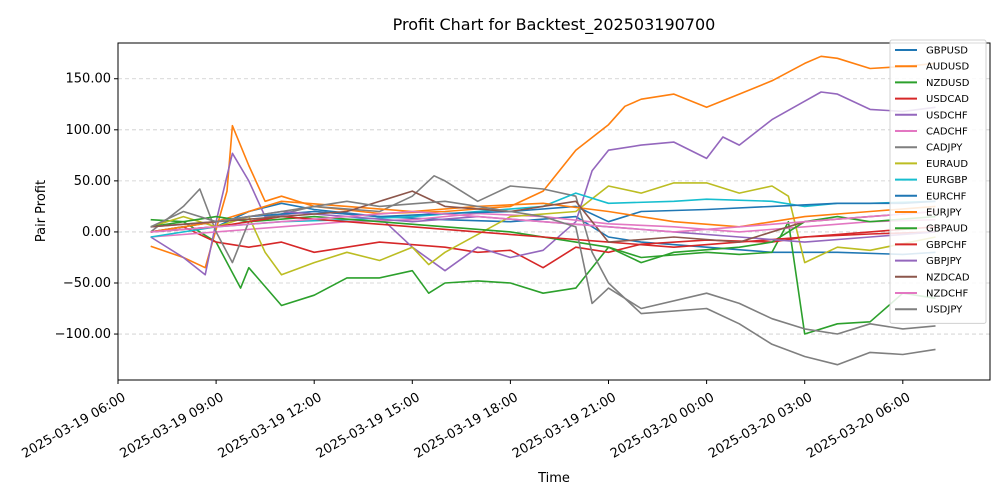  Describe the element at coordinates (947, 164) in the screenshot. I see `legend-label: EURAUD` at that location.